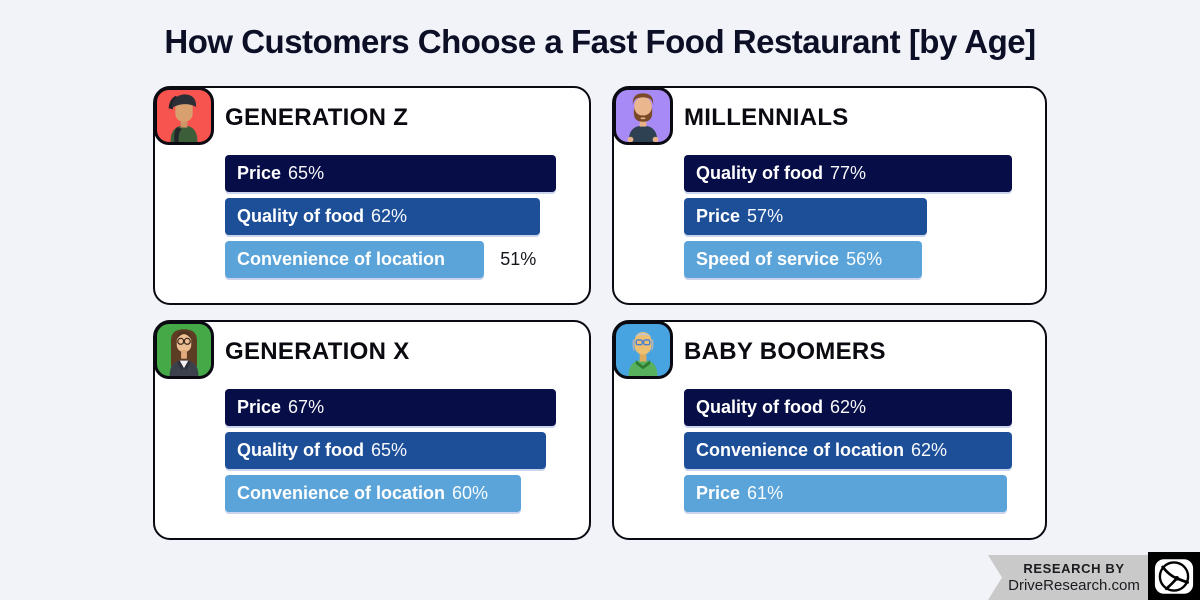  Describe the element at coordinates (390, 407) in the screenshot. I see `bar: Price 67%` at that location.